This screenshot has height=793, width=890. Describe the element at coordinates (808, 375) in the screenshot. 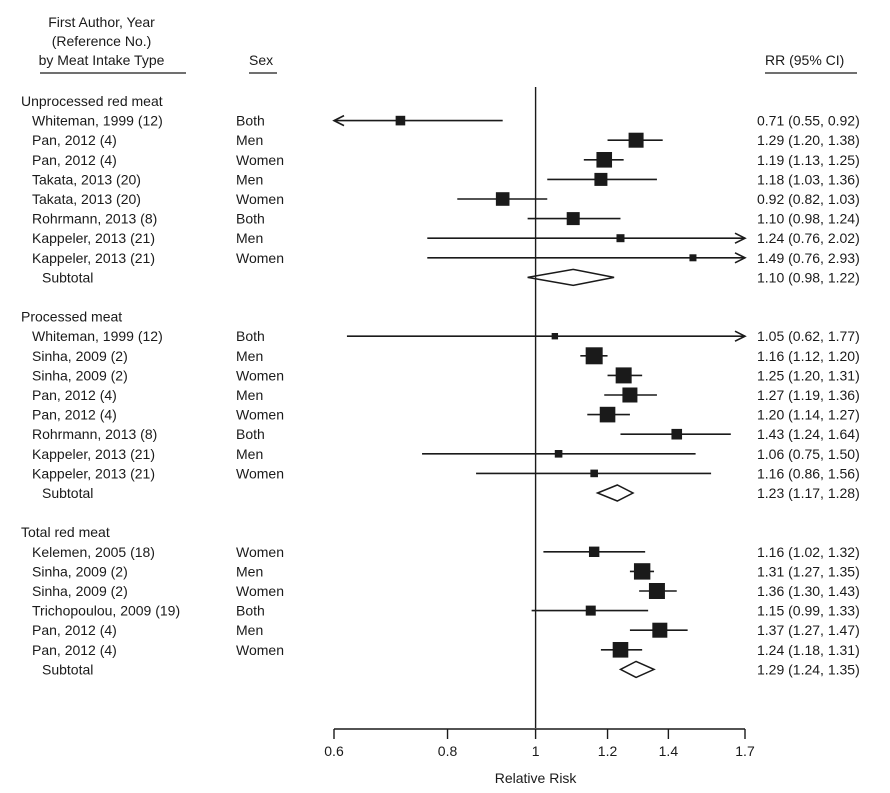

I see `study-rr-text: 1.25 (1.20, 1.31)` at that location.